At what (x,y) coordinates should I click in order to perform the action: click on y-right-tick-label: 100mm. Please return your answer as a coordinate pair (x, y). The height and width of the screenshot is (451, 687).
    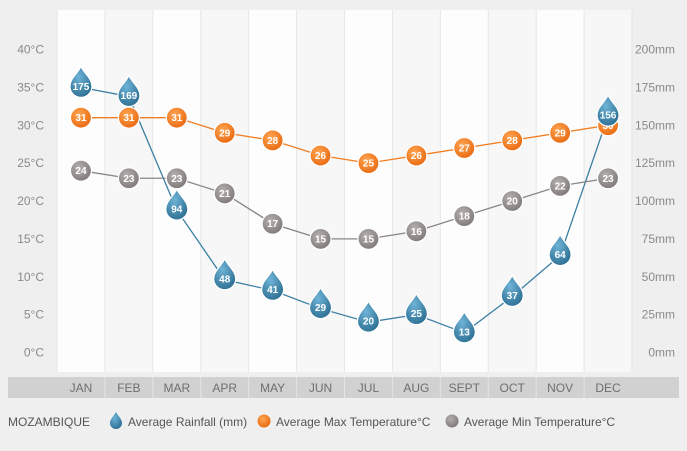
    Looking at the image, I should click on (655, 201).